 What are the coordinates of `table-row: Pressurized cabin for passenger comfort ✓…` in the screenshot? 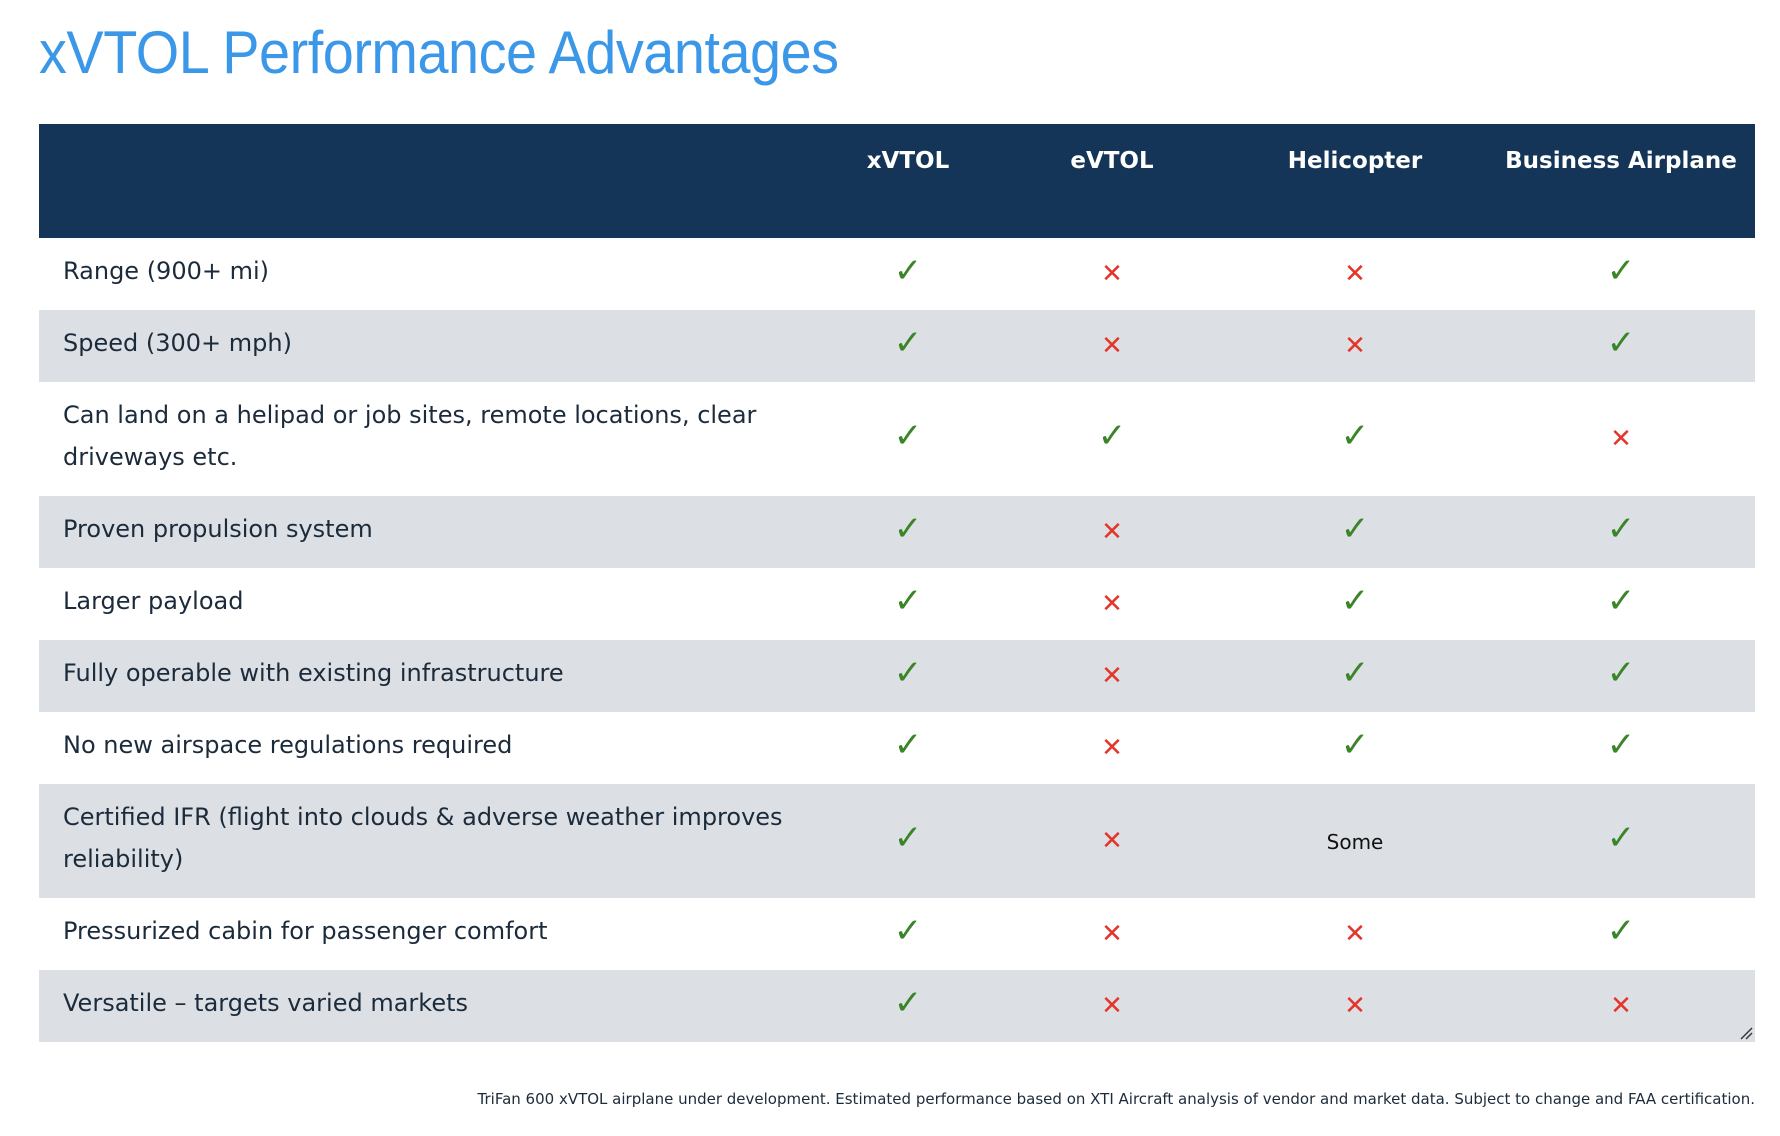 It's located at (897, 934).